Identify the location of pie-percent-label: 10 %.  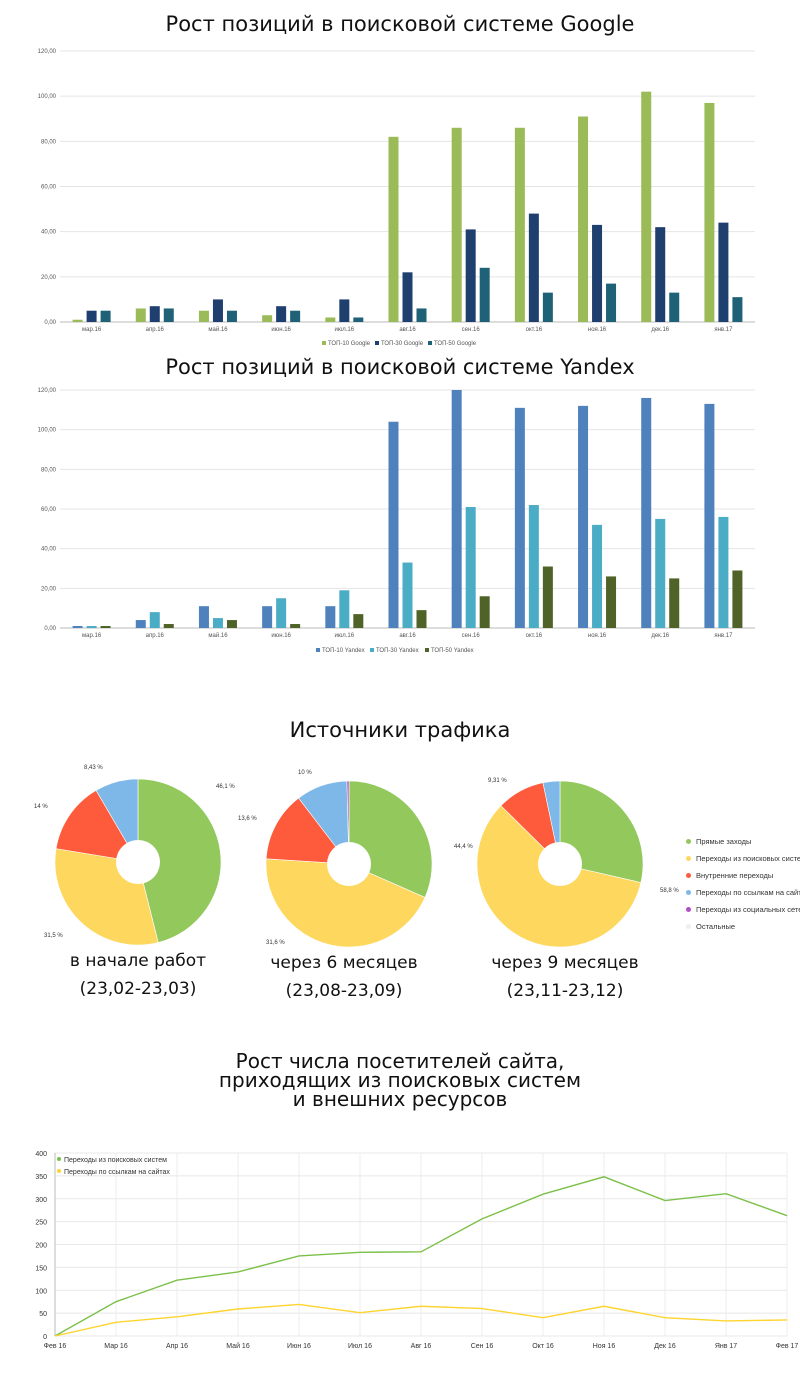
(305, 773).